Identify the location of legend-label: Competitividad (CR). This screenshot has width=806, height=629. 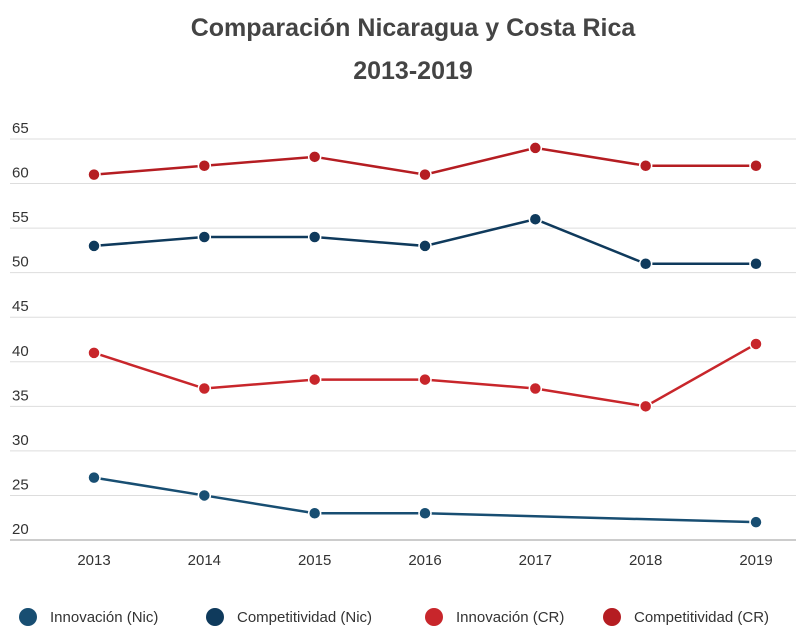
(701, 617).